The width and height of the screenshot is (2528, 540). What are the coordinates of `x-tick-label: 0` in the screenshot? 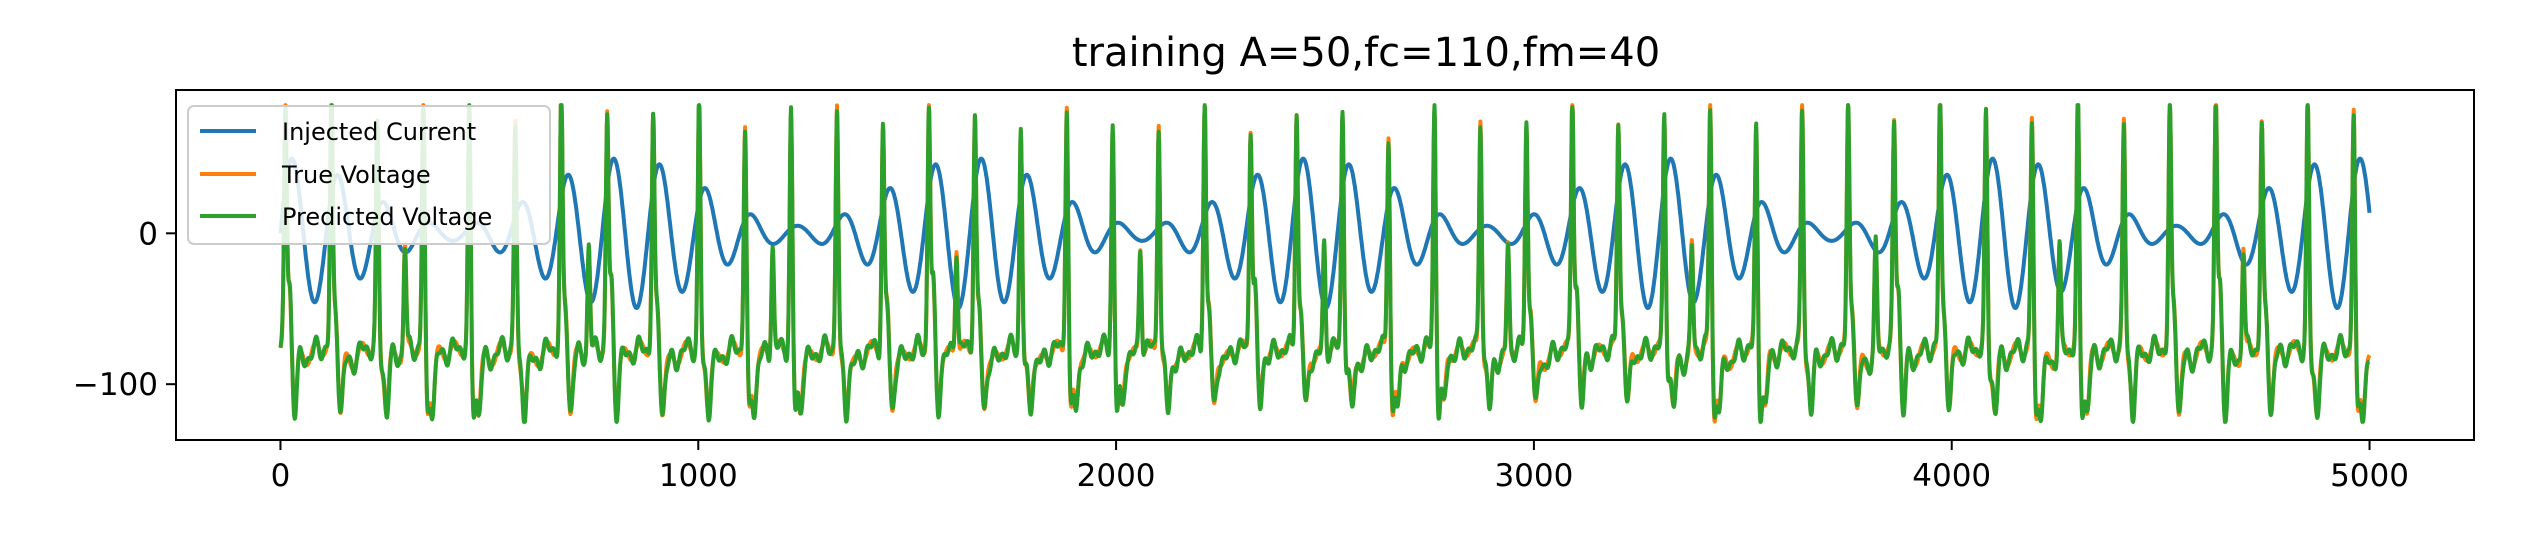 It's located at (281, 476).